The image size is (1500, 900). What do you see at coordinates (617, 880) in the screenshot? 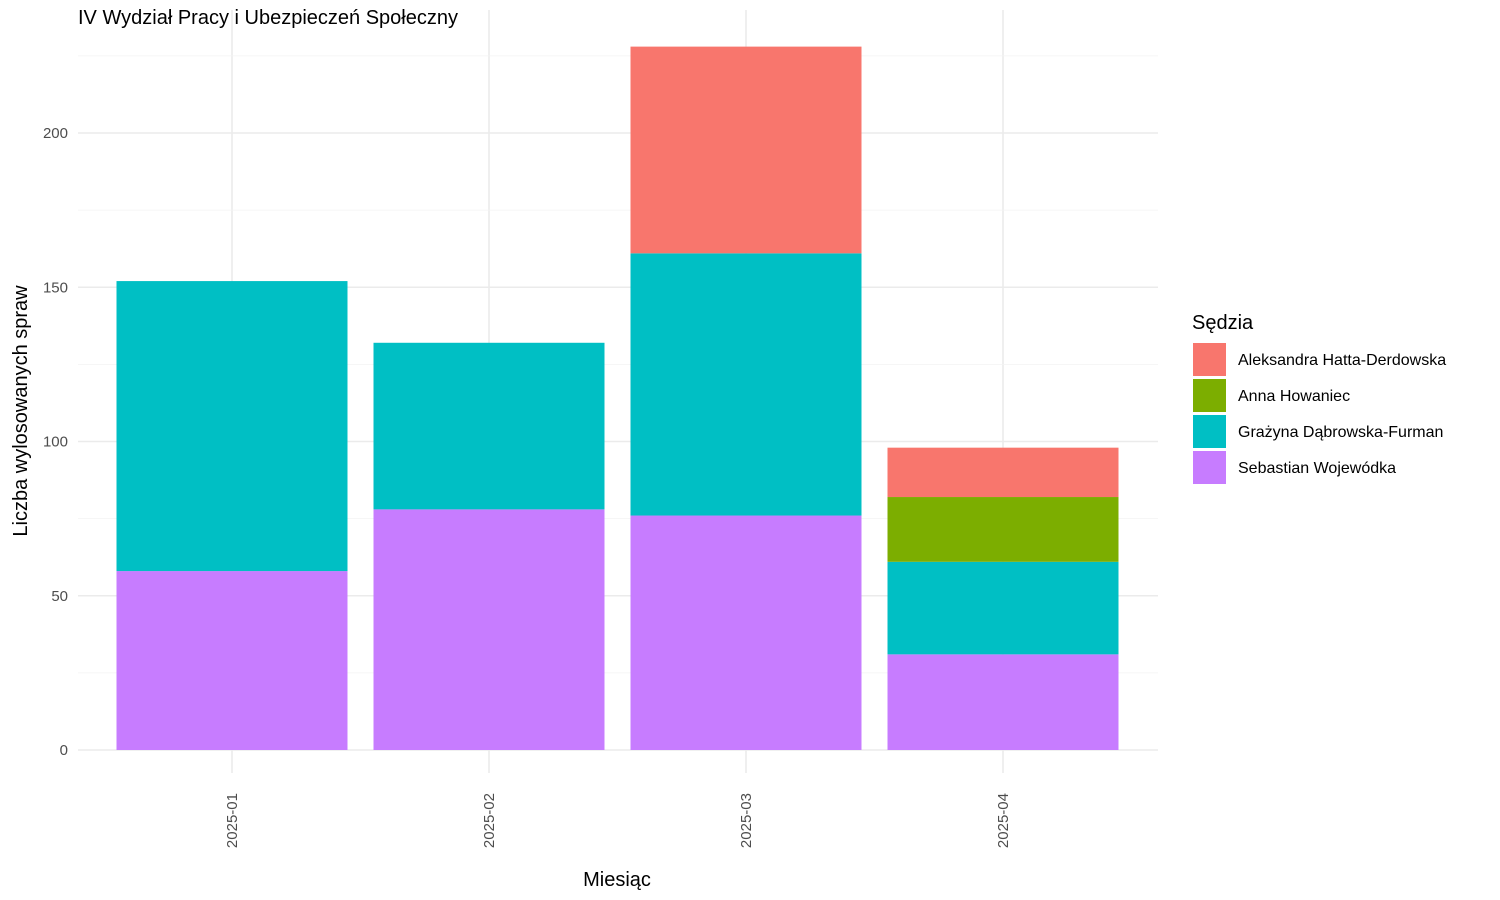
I see `x-axis-label: Miesiąc` at bounding box center [617, 880].